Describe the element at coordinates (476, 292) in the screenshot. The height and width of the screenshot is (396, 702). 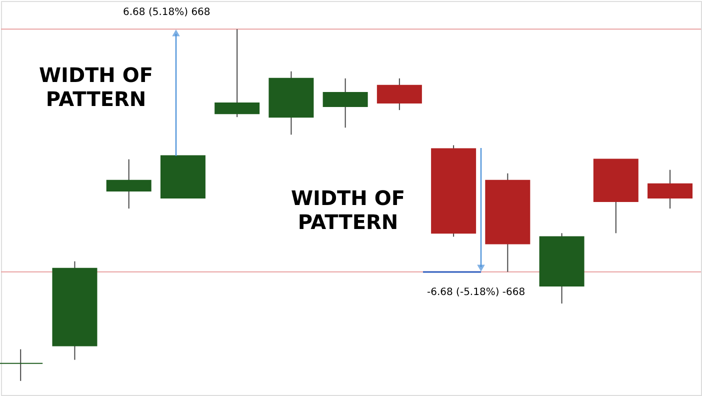
I see `annotation: -6.68 (-5.18%) -668` at that location.